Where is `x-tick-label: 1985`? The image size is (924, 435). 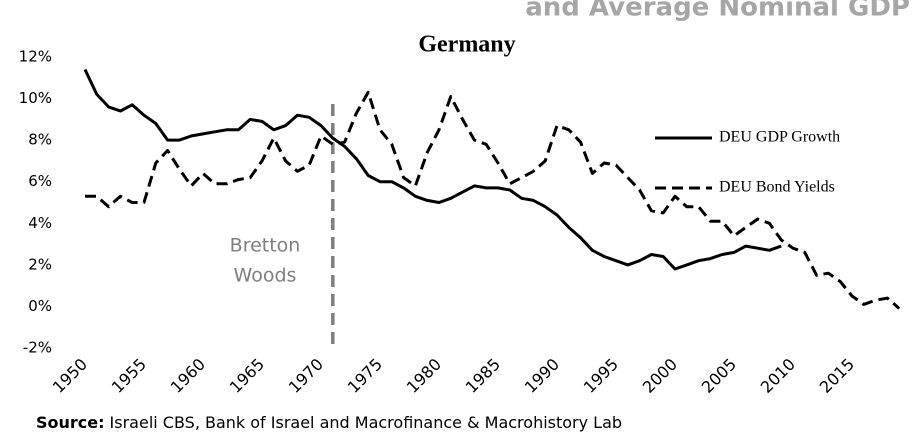 x-tick-label: 1985 is located at coordinates (483, 376).